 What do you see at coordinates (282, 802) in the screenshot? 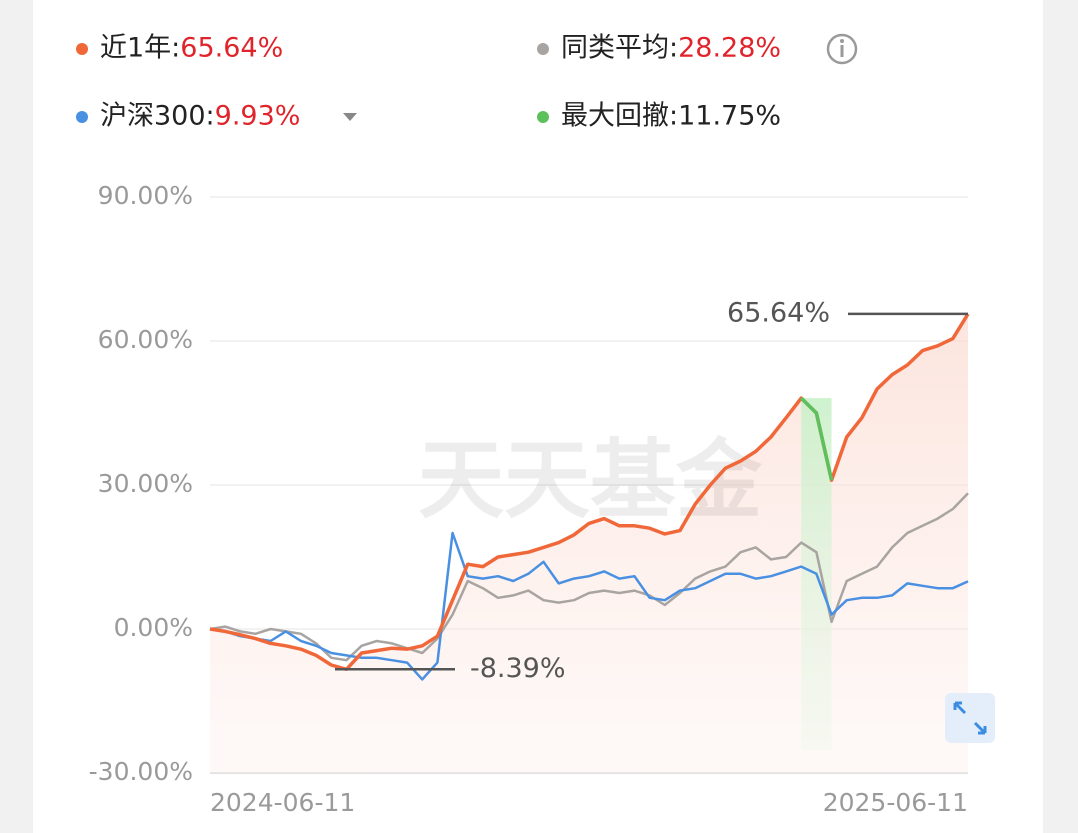
I see `x-tick-label: 2024-06-11` at bounding box center [282, 802].